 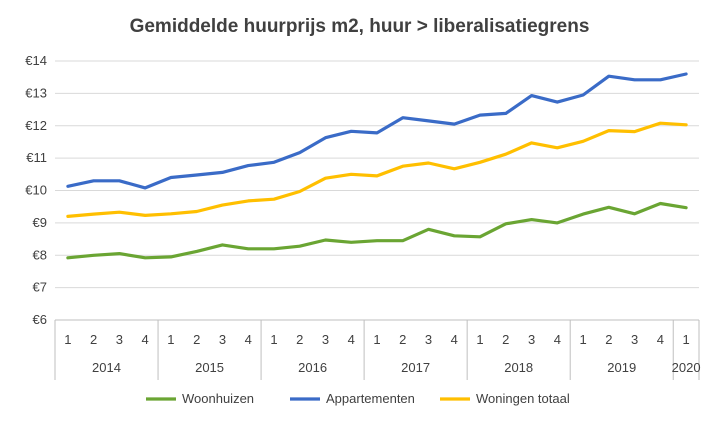 I want to click on y-tick-label: €13, so click(x=36, y=92).